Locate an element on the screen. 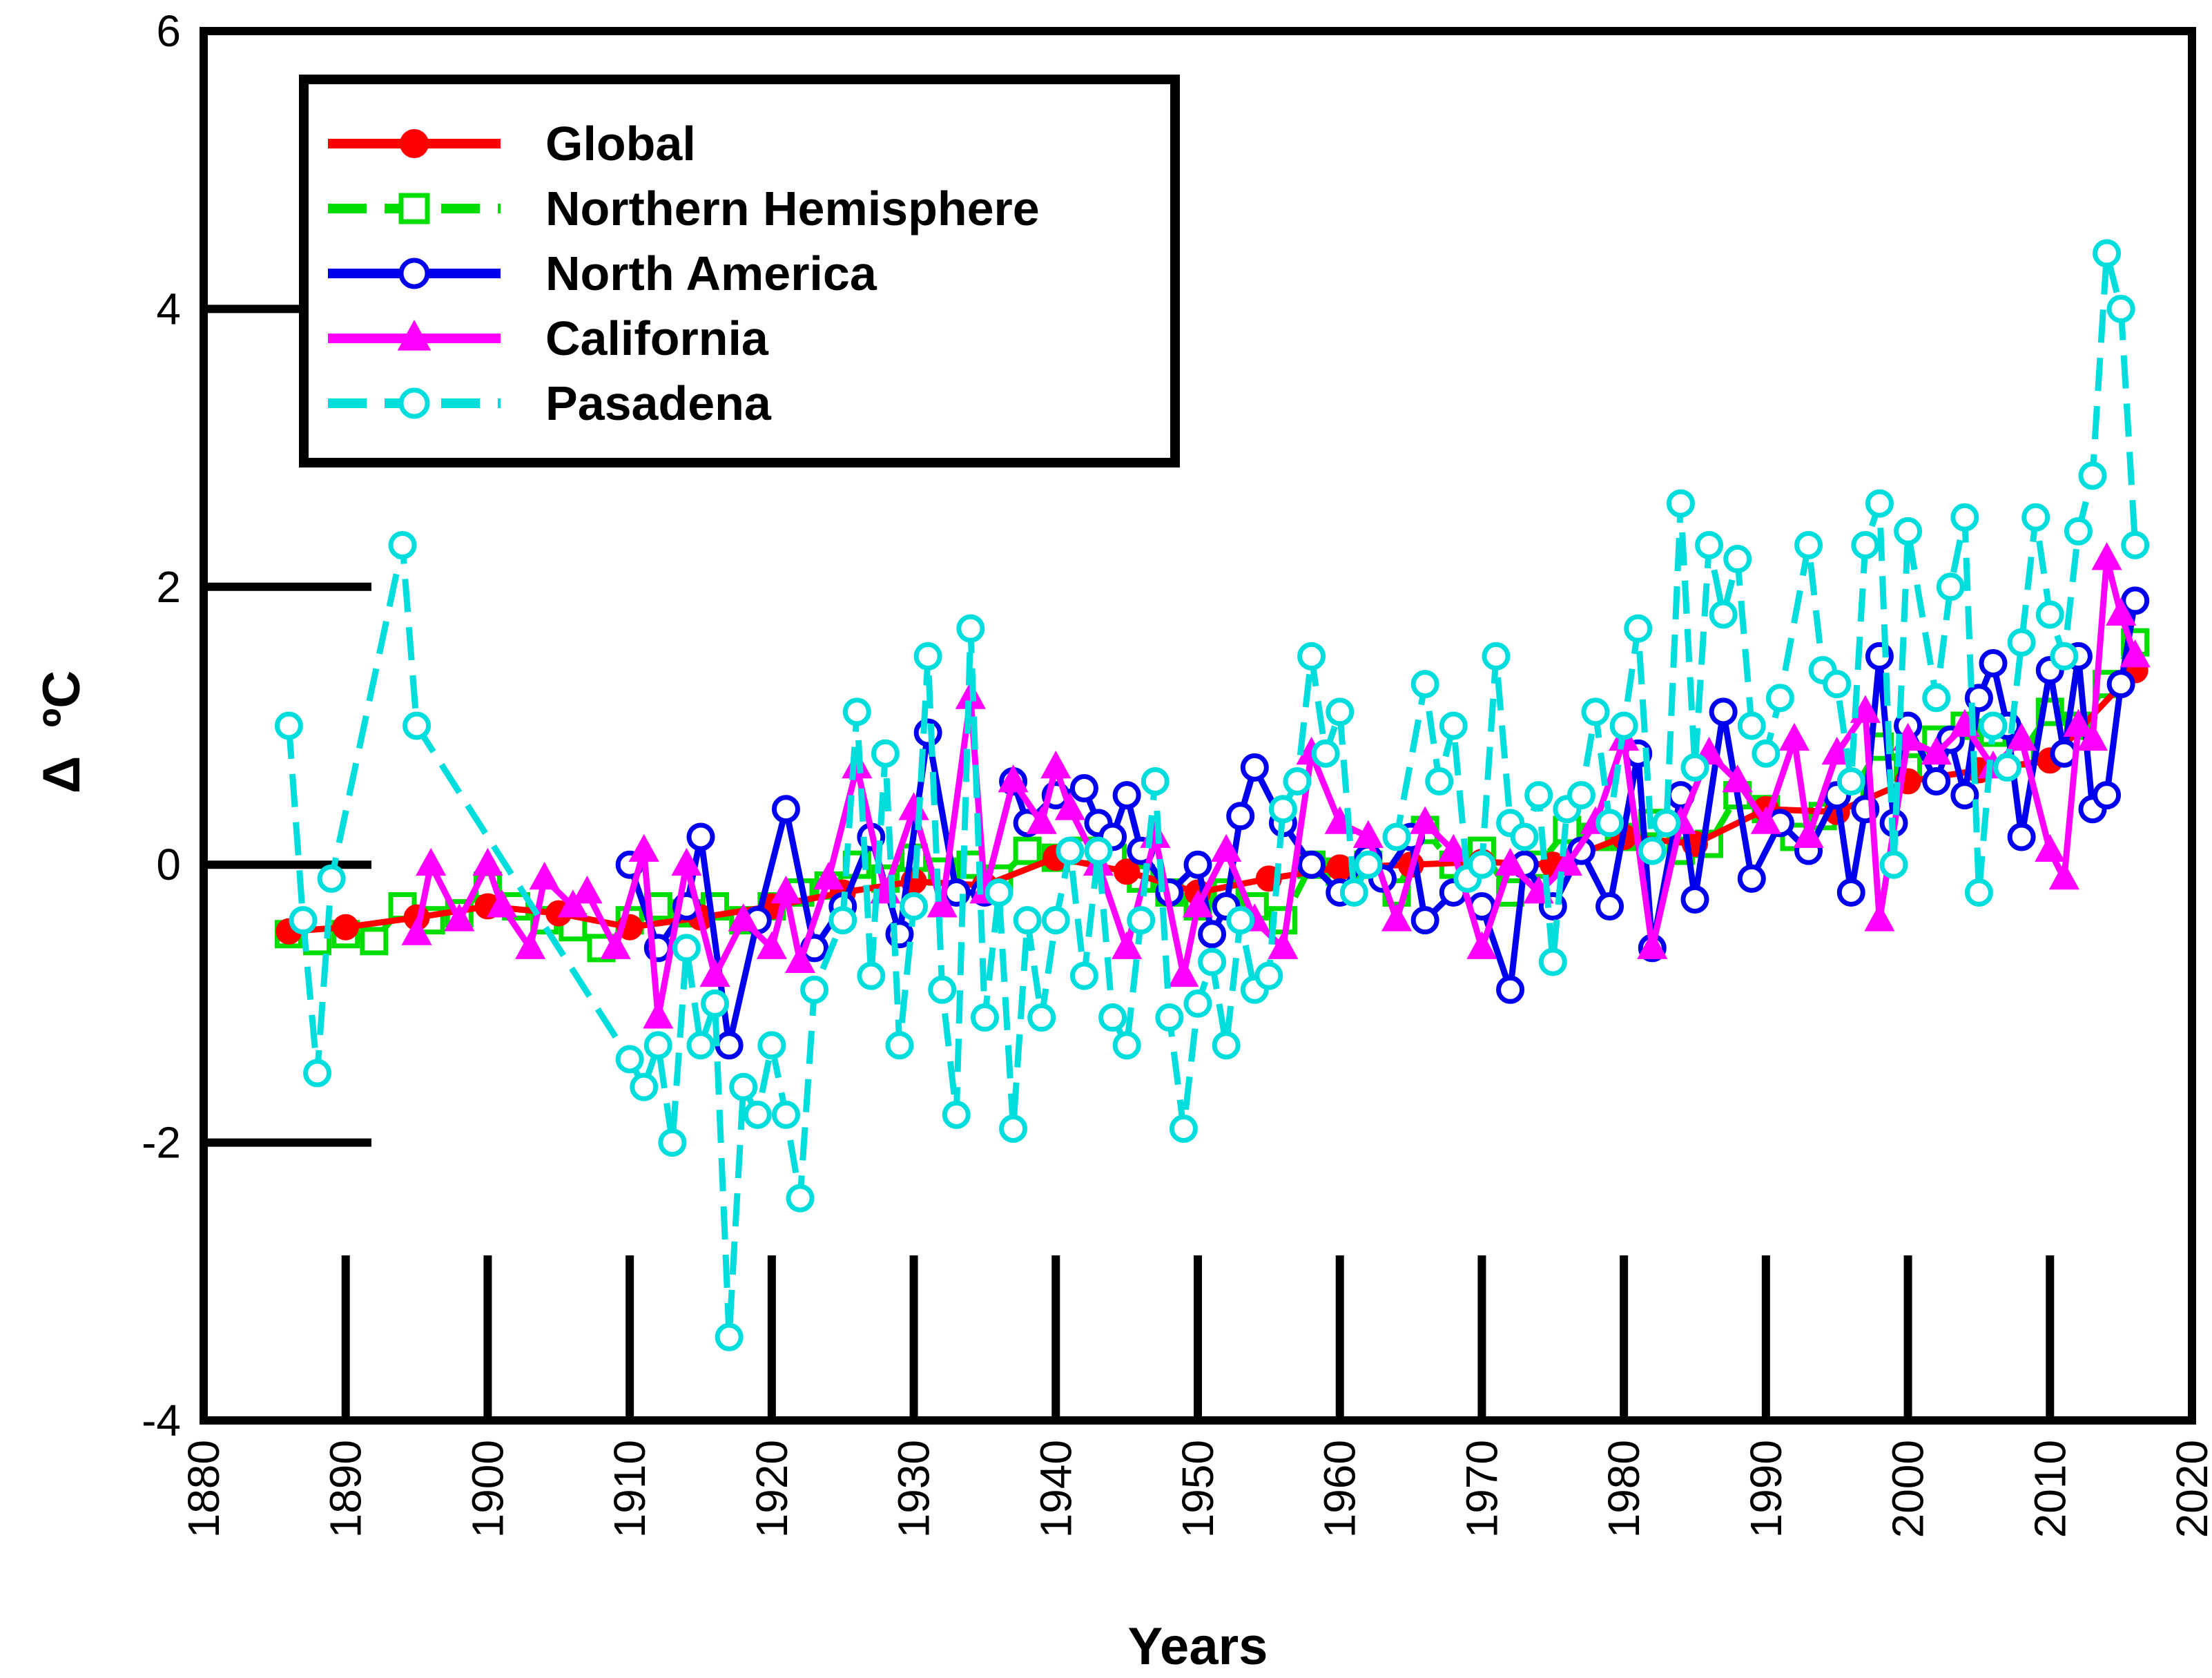 The height and width of the screenshot is (1678, 2212). point-pasadena-1913 is located at coordinates (673, 1143).